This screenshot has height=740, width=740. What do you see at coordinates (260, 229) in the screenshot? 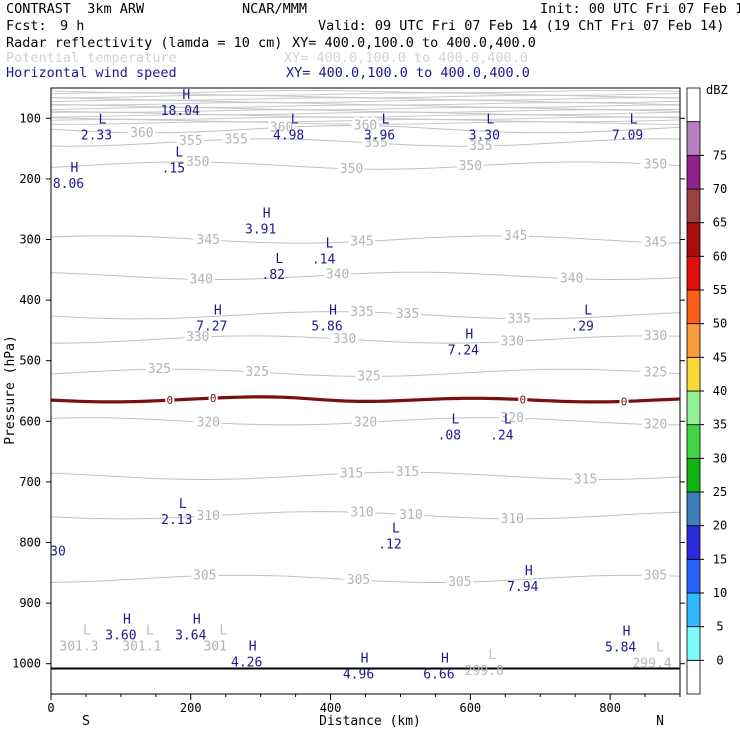
I see `wind-extremum-value: 3.91` at bounding box center [260, 229].